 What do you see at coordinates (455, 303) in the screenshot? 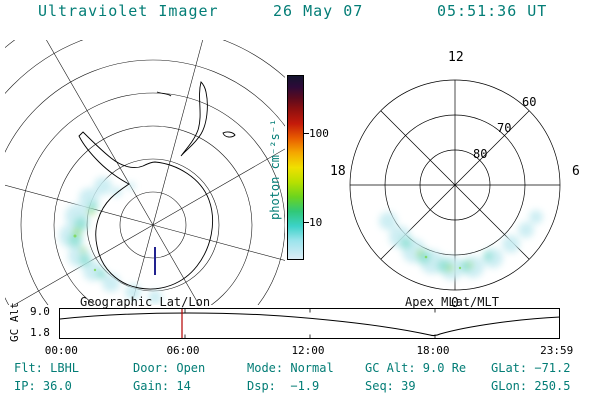
I see `mlt-label-0: 0` at bounding box center [455, 303].